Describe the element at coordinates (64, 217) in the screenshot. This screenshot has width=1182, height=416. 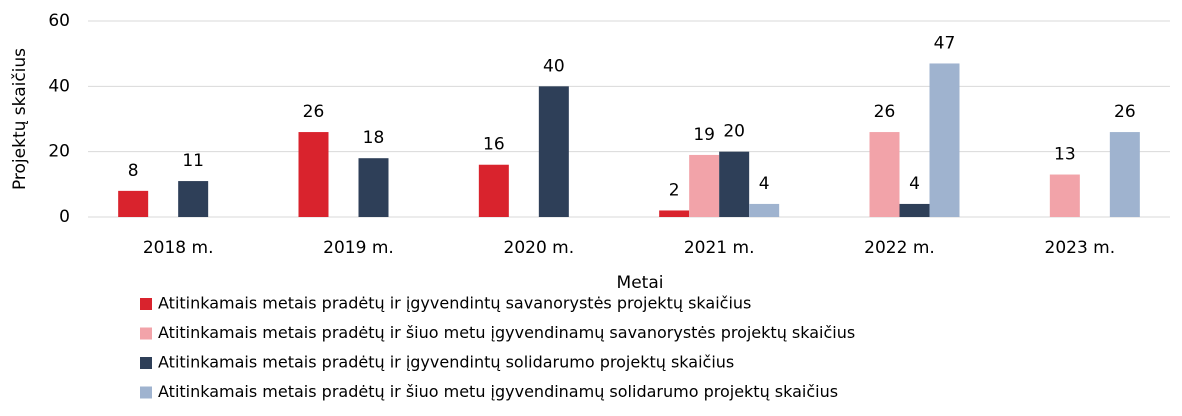
I see `y-tick-label: 0` at that location.